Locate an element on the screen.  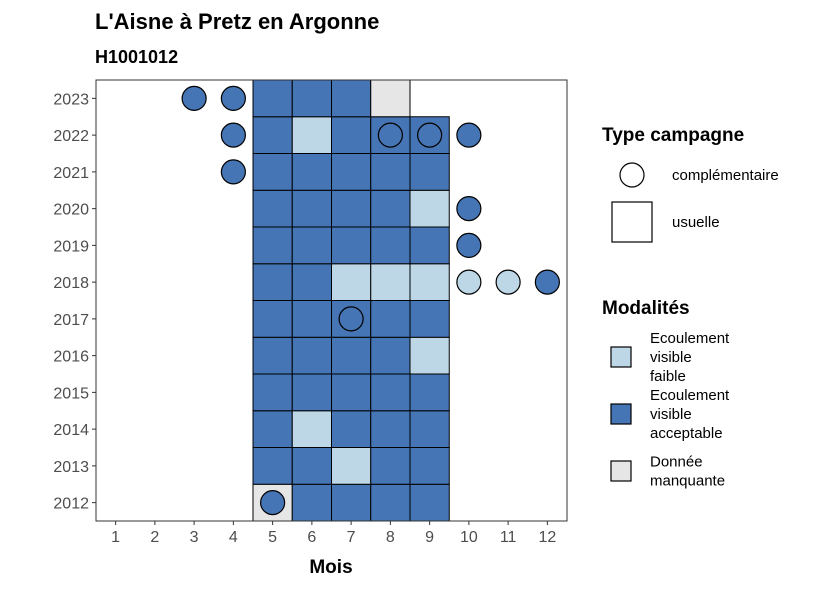
legend-label-complementaire: complémentaire is located at coordinates (725, 175).